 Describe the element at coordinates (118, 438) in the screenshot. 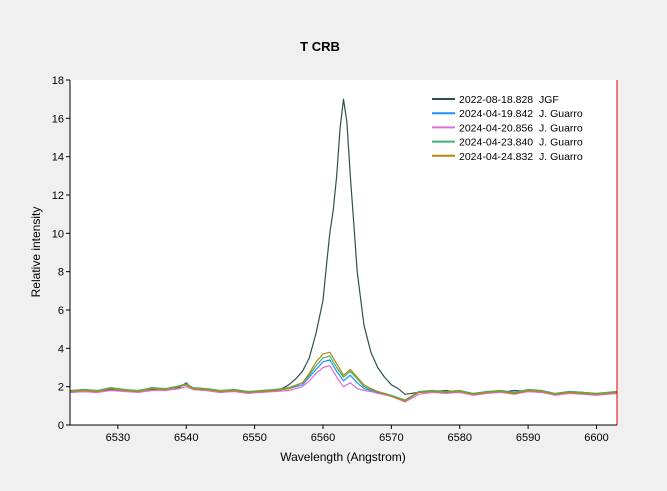

I see `x-tick-label: 6530` at that location.